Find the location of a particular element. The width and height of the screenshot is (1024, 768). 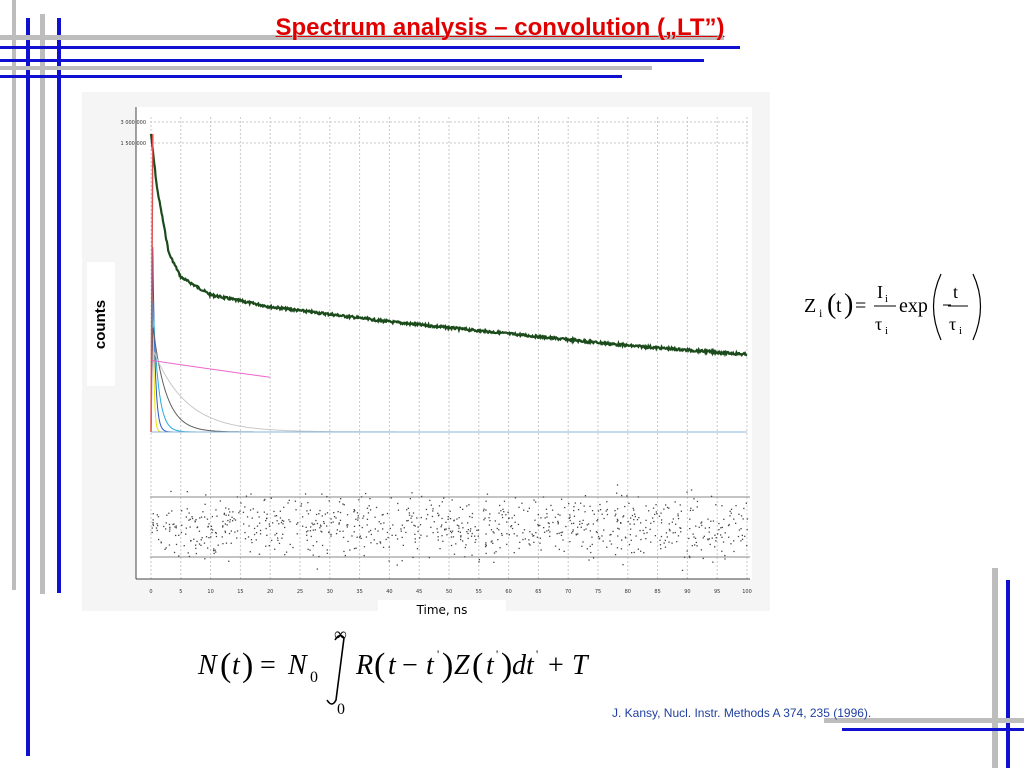

formula-n-paren4: ) is located at coordinates (447, 665).